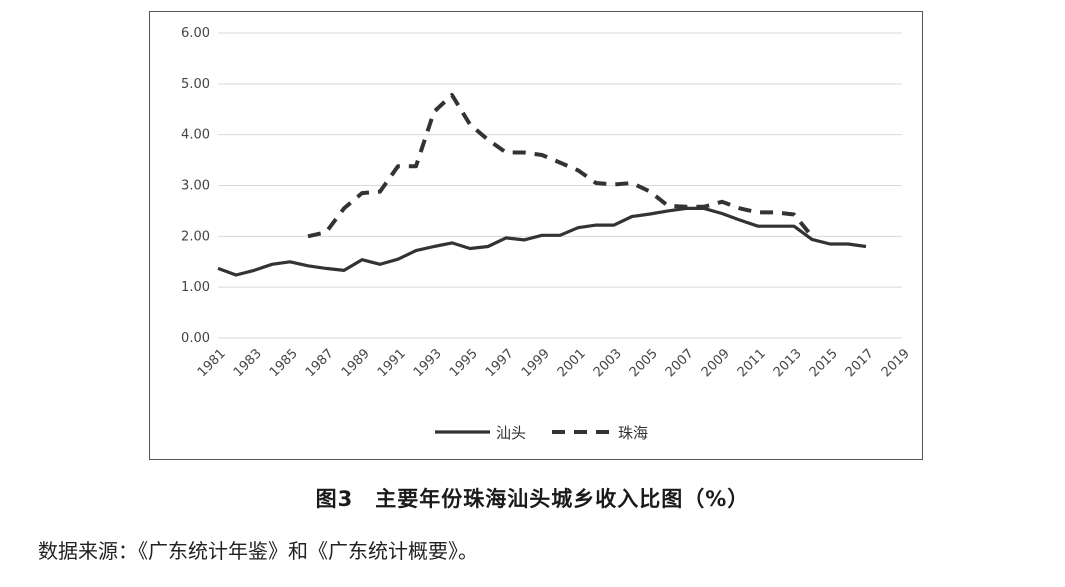  What do you see at coordinates (195, 338) in the screenshot?
I see `y-tick-label: 0.00` at bounding box center [195, 338].